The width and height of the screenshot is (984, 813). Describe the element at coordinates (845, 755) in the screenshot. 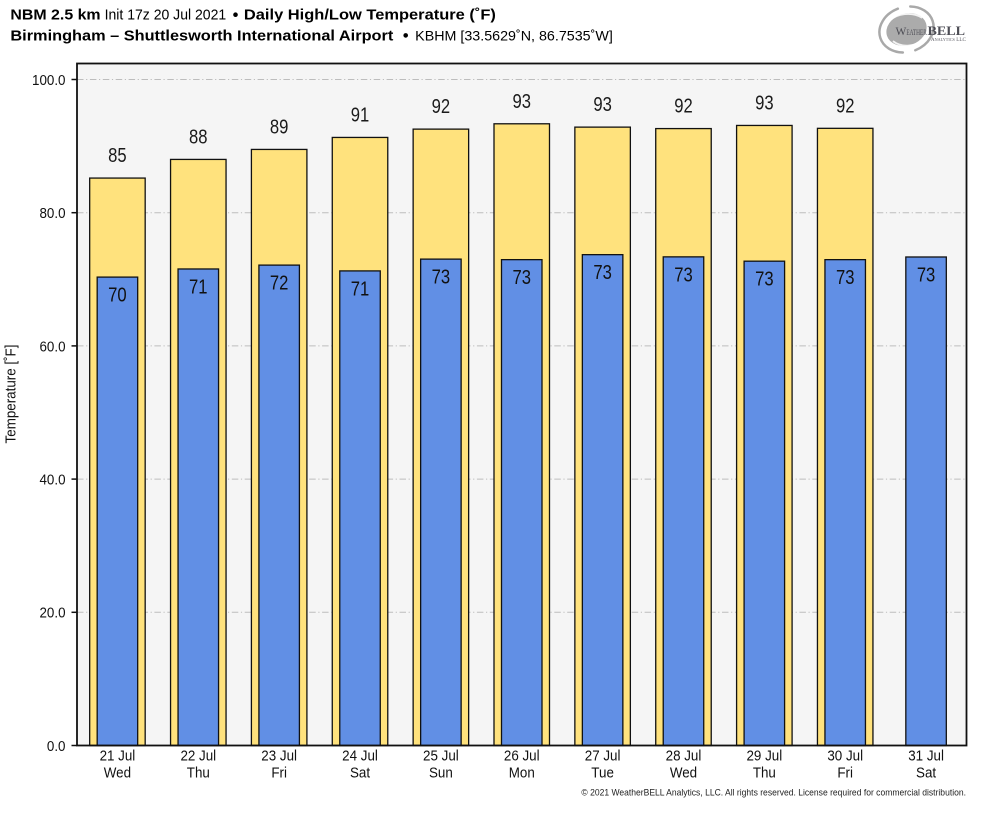

I see `svg-text: 30 Jul` at that location.